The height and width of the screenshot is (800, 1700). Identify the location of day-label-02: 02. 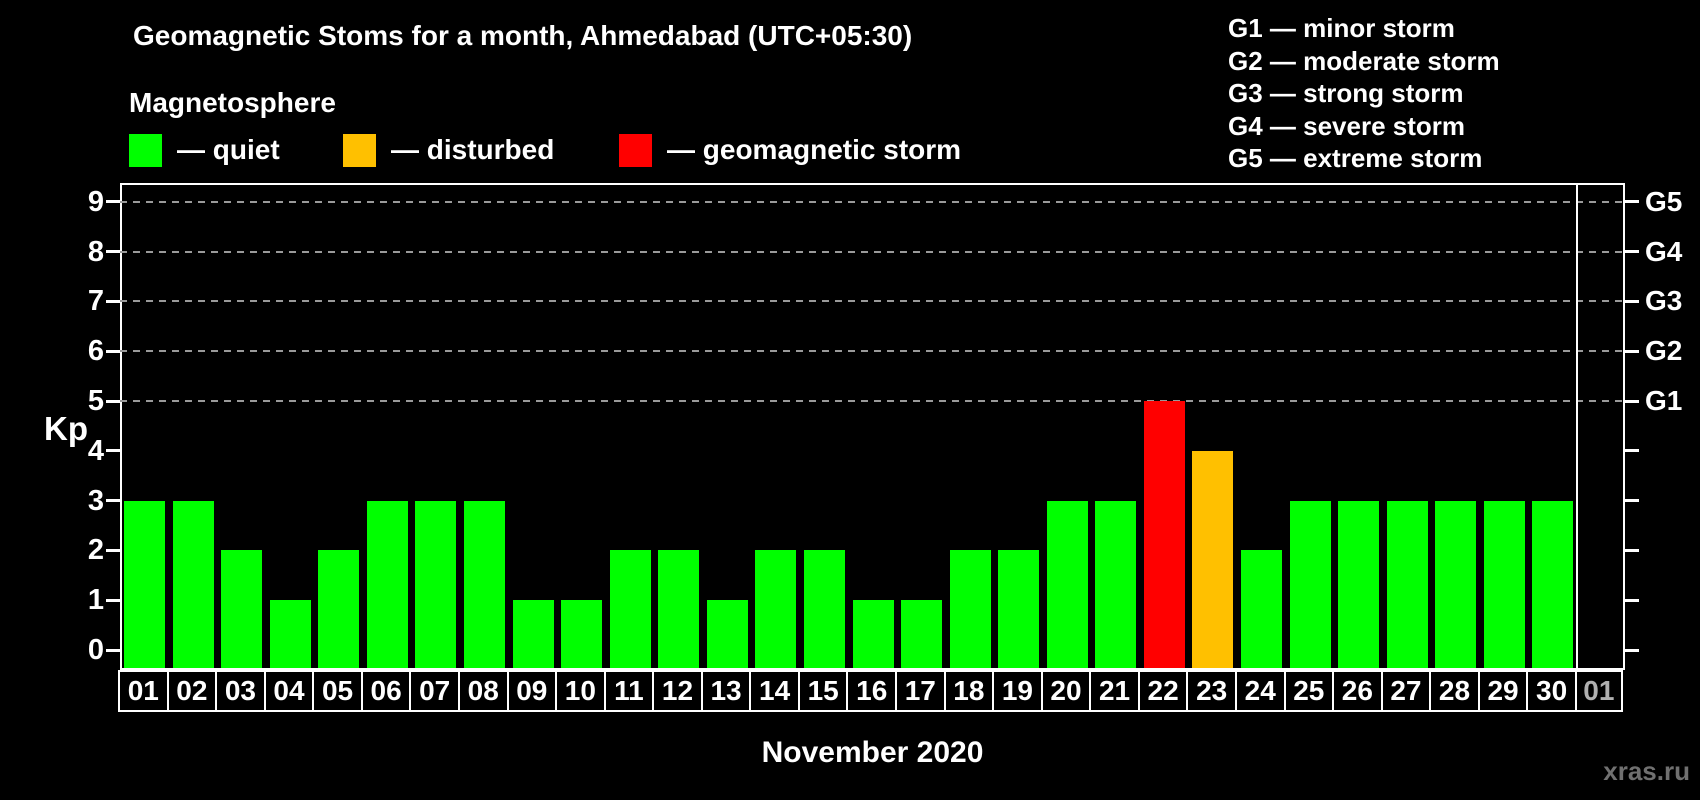
(192, 691).